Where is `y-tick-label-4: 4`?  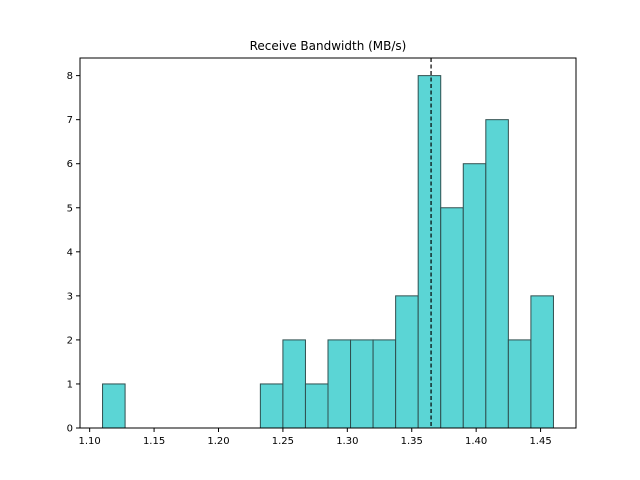
y-tick-label-4: 4 is located at coordinates (70, 252).